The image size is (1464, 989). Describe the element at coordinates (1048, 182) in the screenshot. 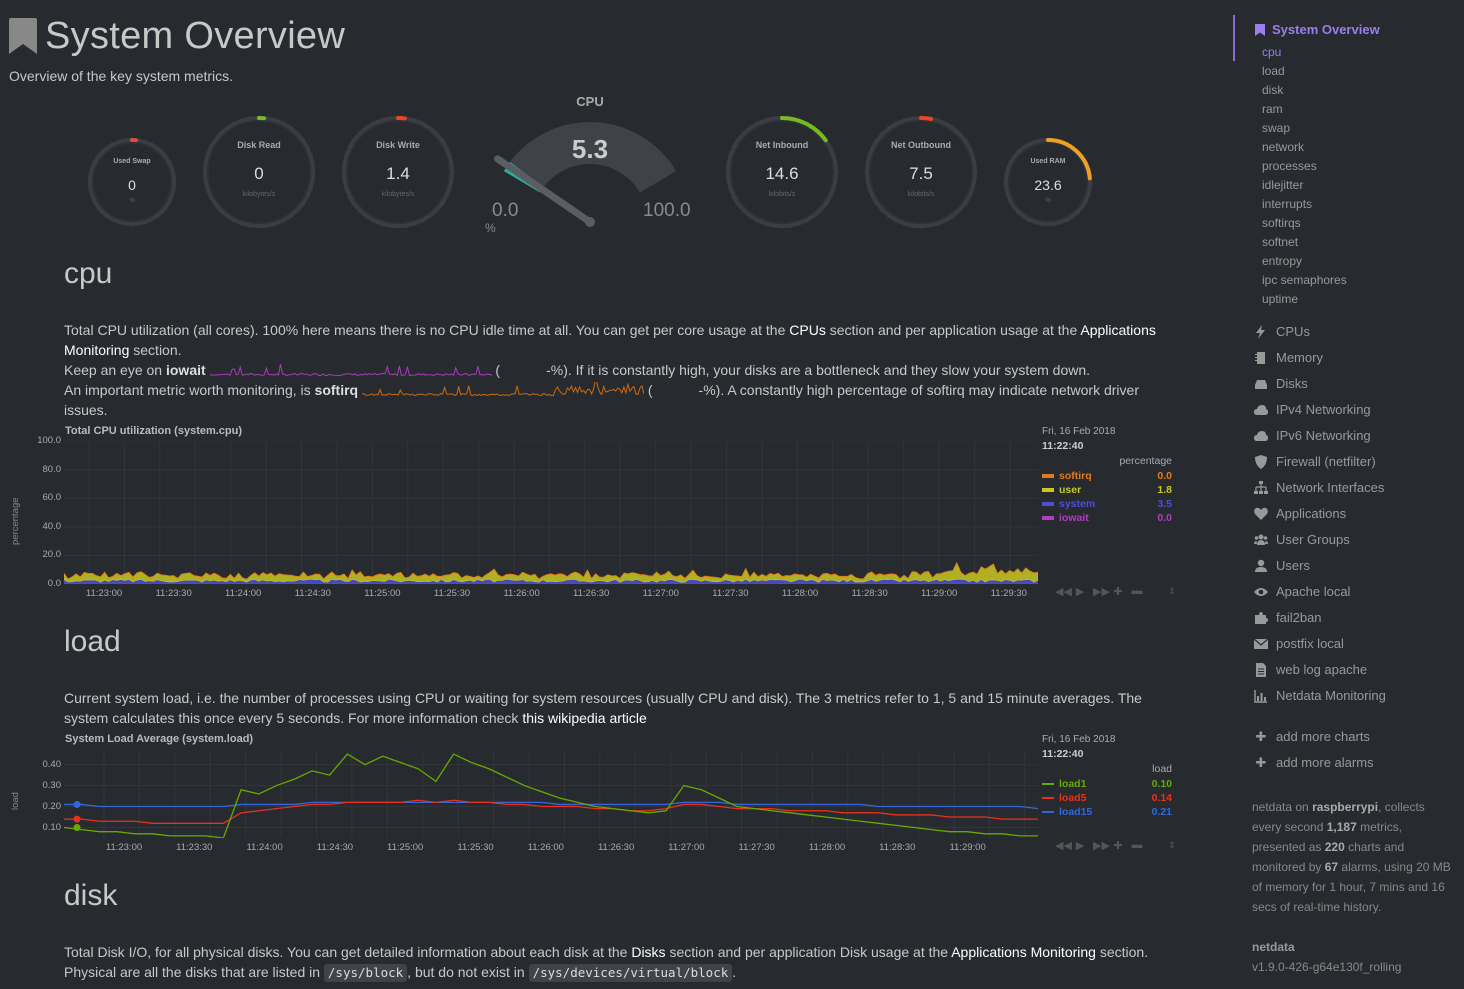

I see `gauge-used-ram: Used RAM 23.6 %` at that location.